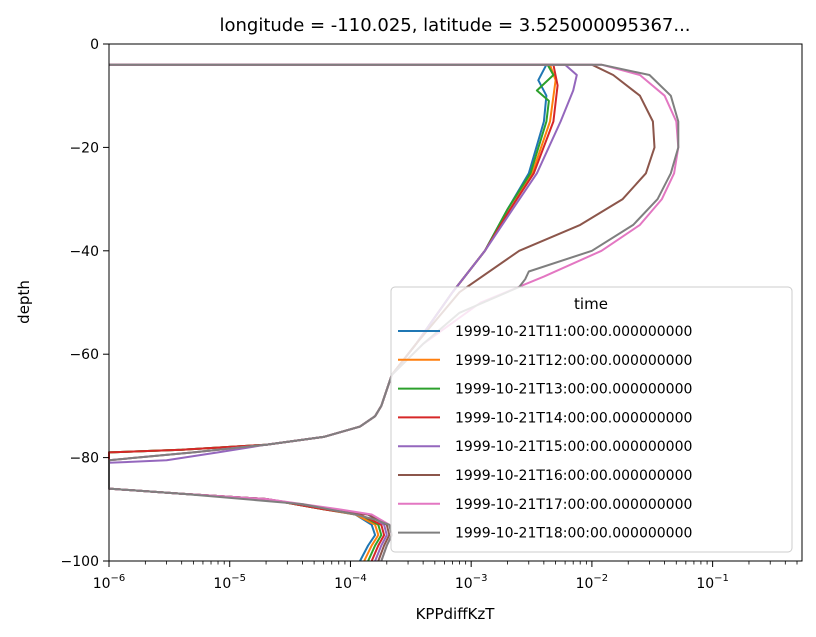 This screenshot has height=637, width=816. Describe the element at coordinates (350, 582) in the screenshot. I see `x-tick-label-3: 10⁻⁴` at that location.